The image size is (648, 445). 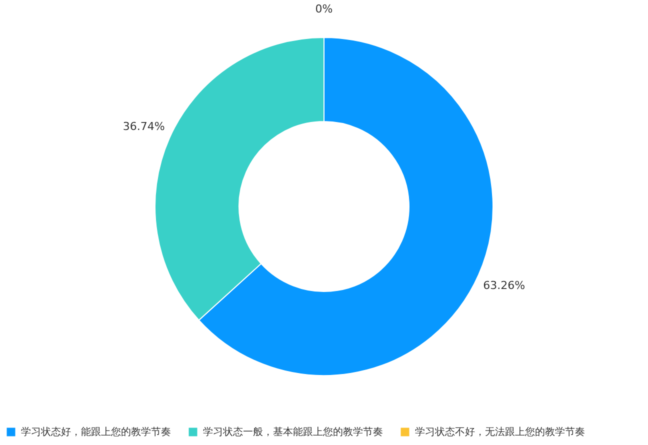 What do you see at coordinates (96, 432) in the screenshot?
I see `legend-label: 学习状态好，能跟上您的教学节奏` at bounding box center [96, 432].